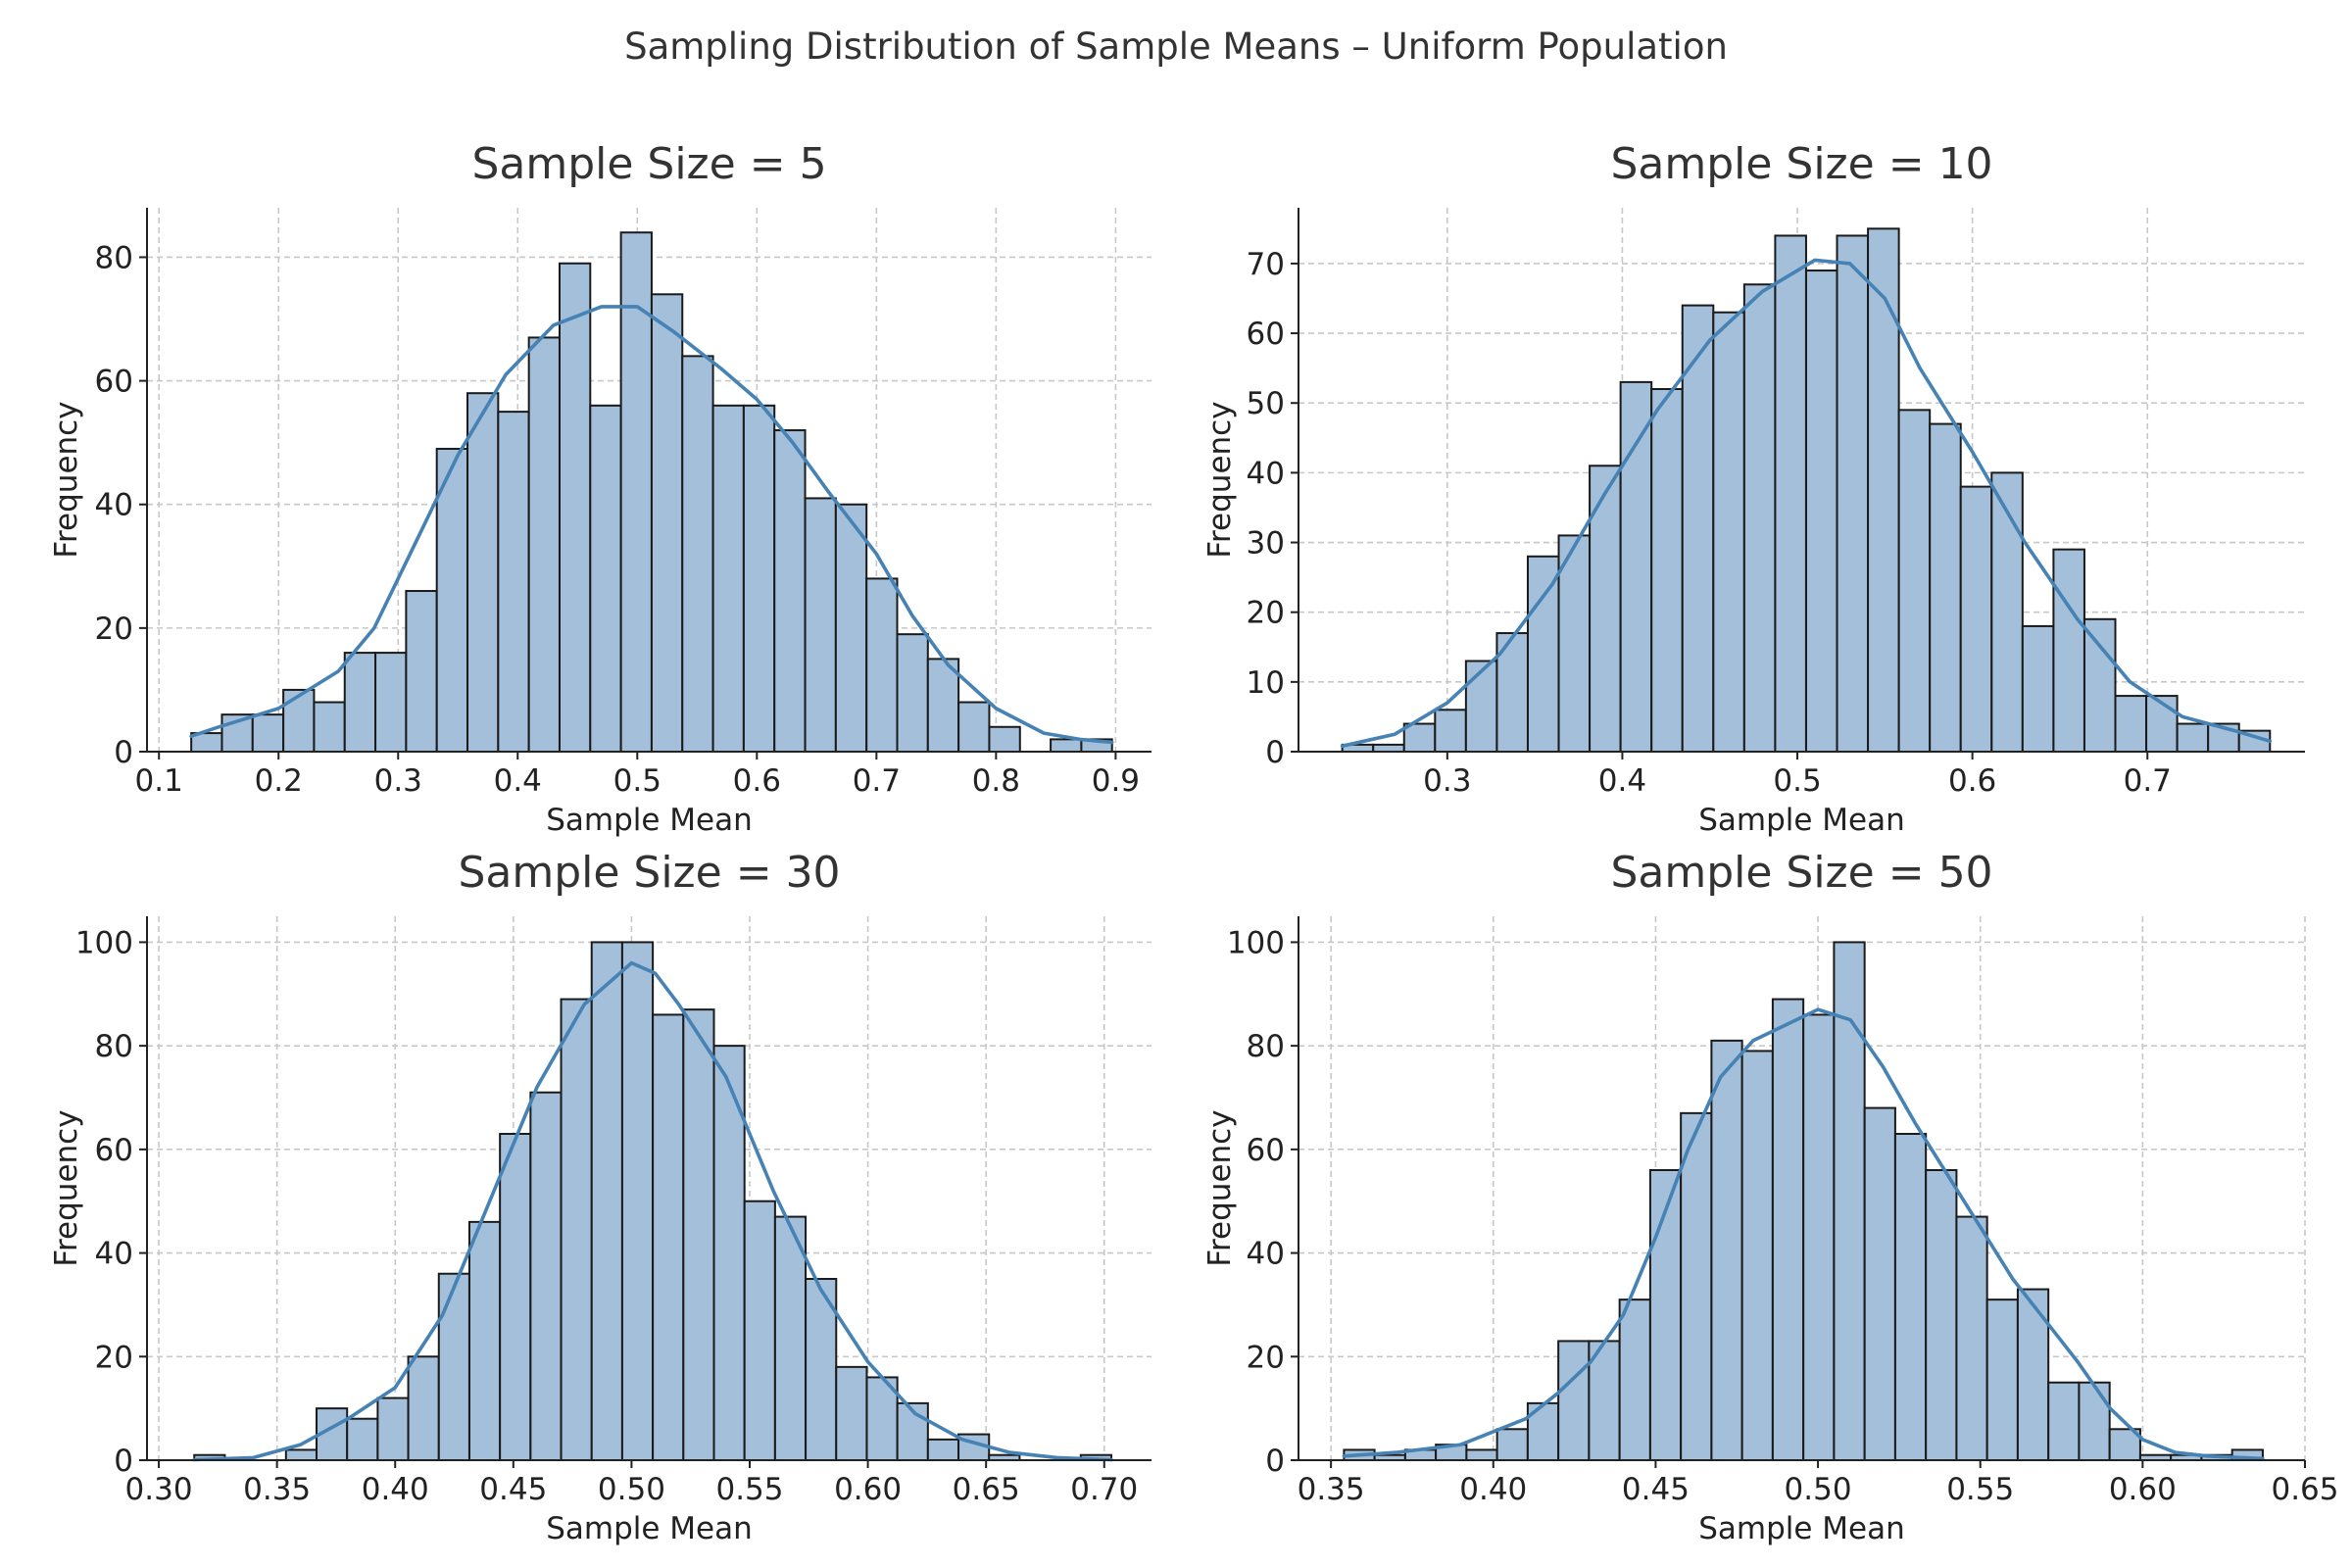 Image resolution: width=2352 pixels, height=1568 pixels. What do you see at coordinates (1256, 942) in the screenshot?
I see `y-tick-label: 100` at bounding box center [1256, 942].